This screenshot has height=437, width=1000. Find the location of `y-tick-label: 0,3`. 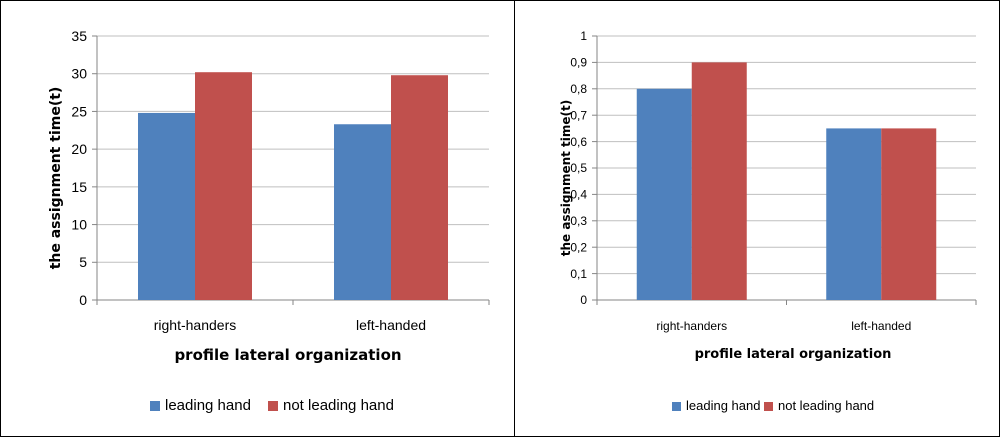

y-tick-label: 0,3 is located at coordinates (578, 221).